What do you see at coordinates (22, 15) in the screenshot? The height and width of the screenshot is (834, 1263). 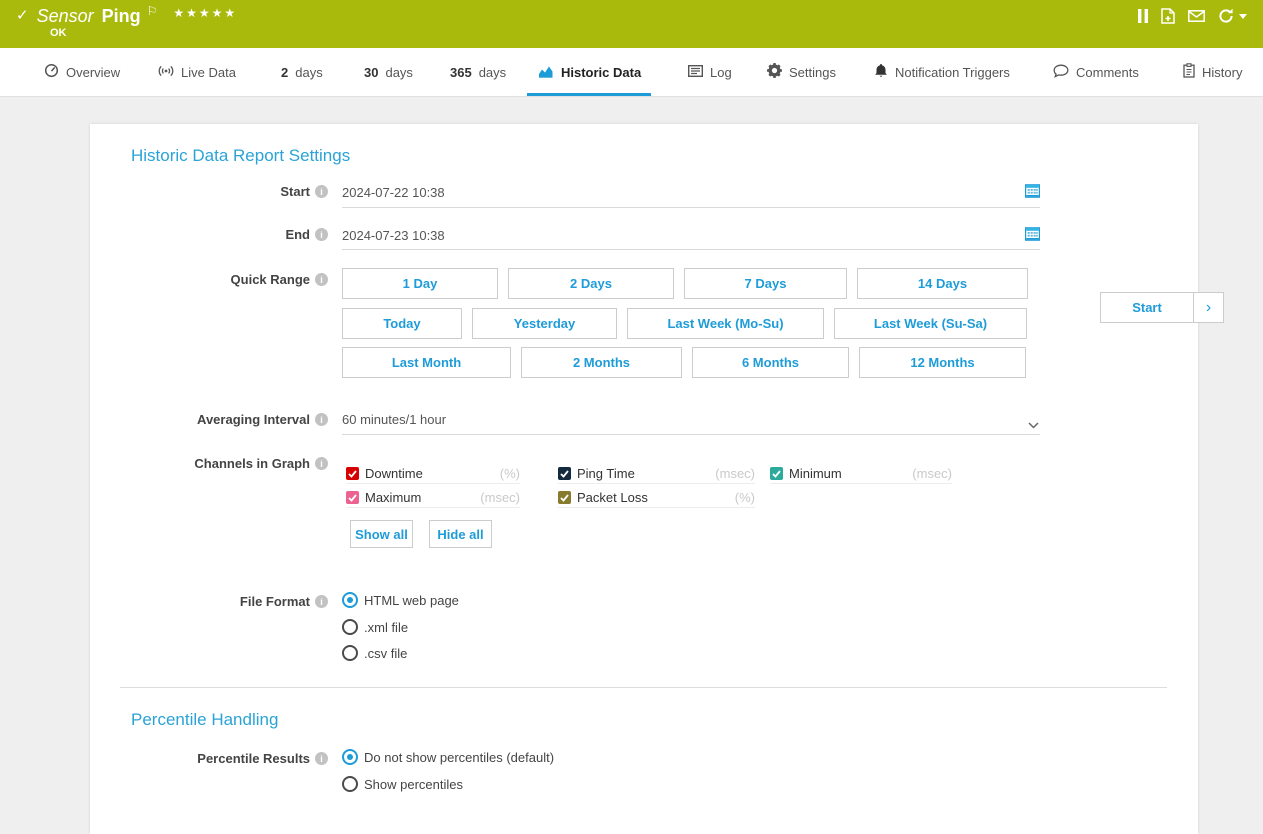 I see `status-ok-check-icon: ✓` at bounding box center [22, 15].